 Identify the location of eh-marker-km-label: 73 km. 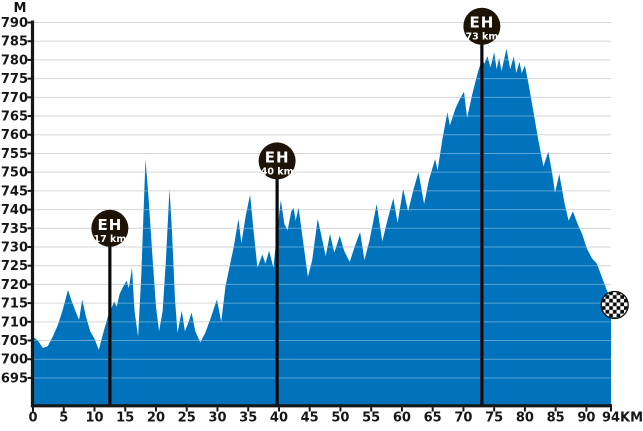
(481, 37).